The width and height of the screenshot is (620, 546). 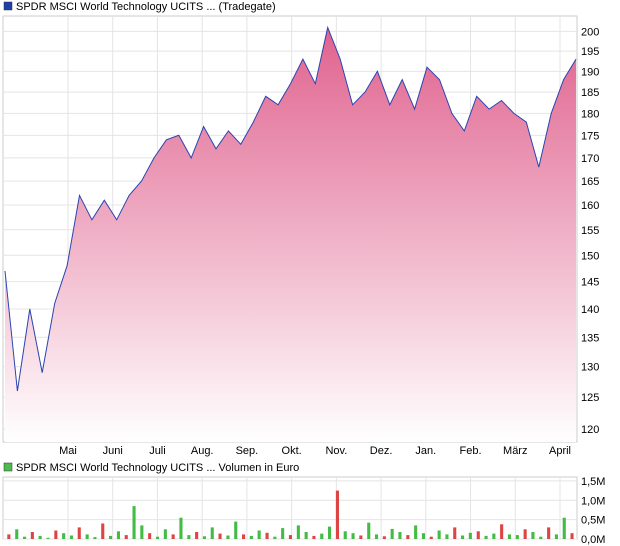 I want to click on price-y-tick-label: 160, so click(x=590, y=206).